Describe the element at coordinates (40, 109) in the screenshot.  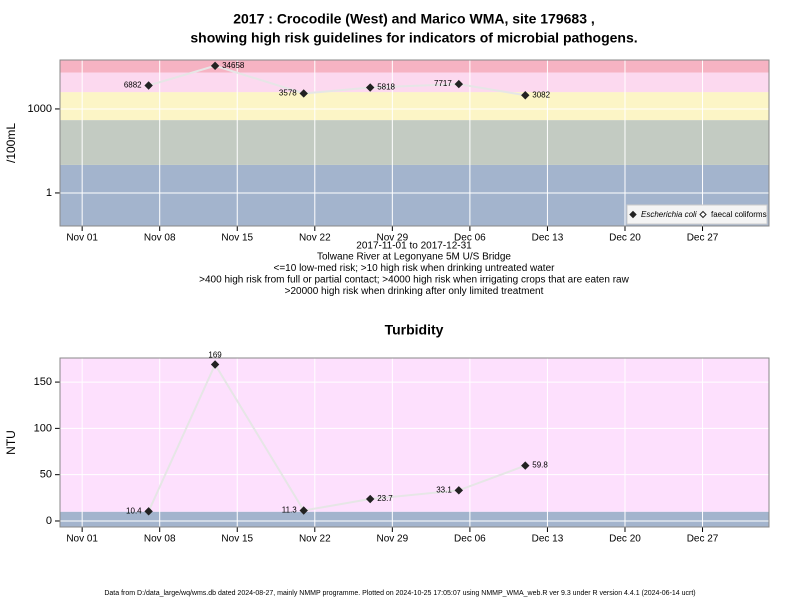
I see `y-tick-label: 1000` at that location.